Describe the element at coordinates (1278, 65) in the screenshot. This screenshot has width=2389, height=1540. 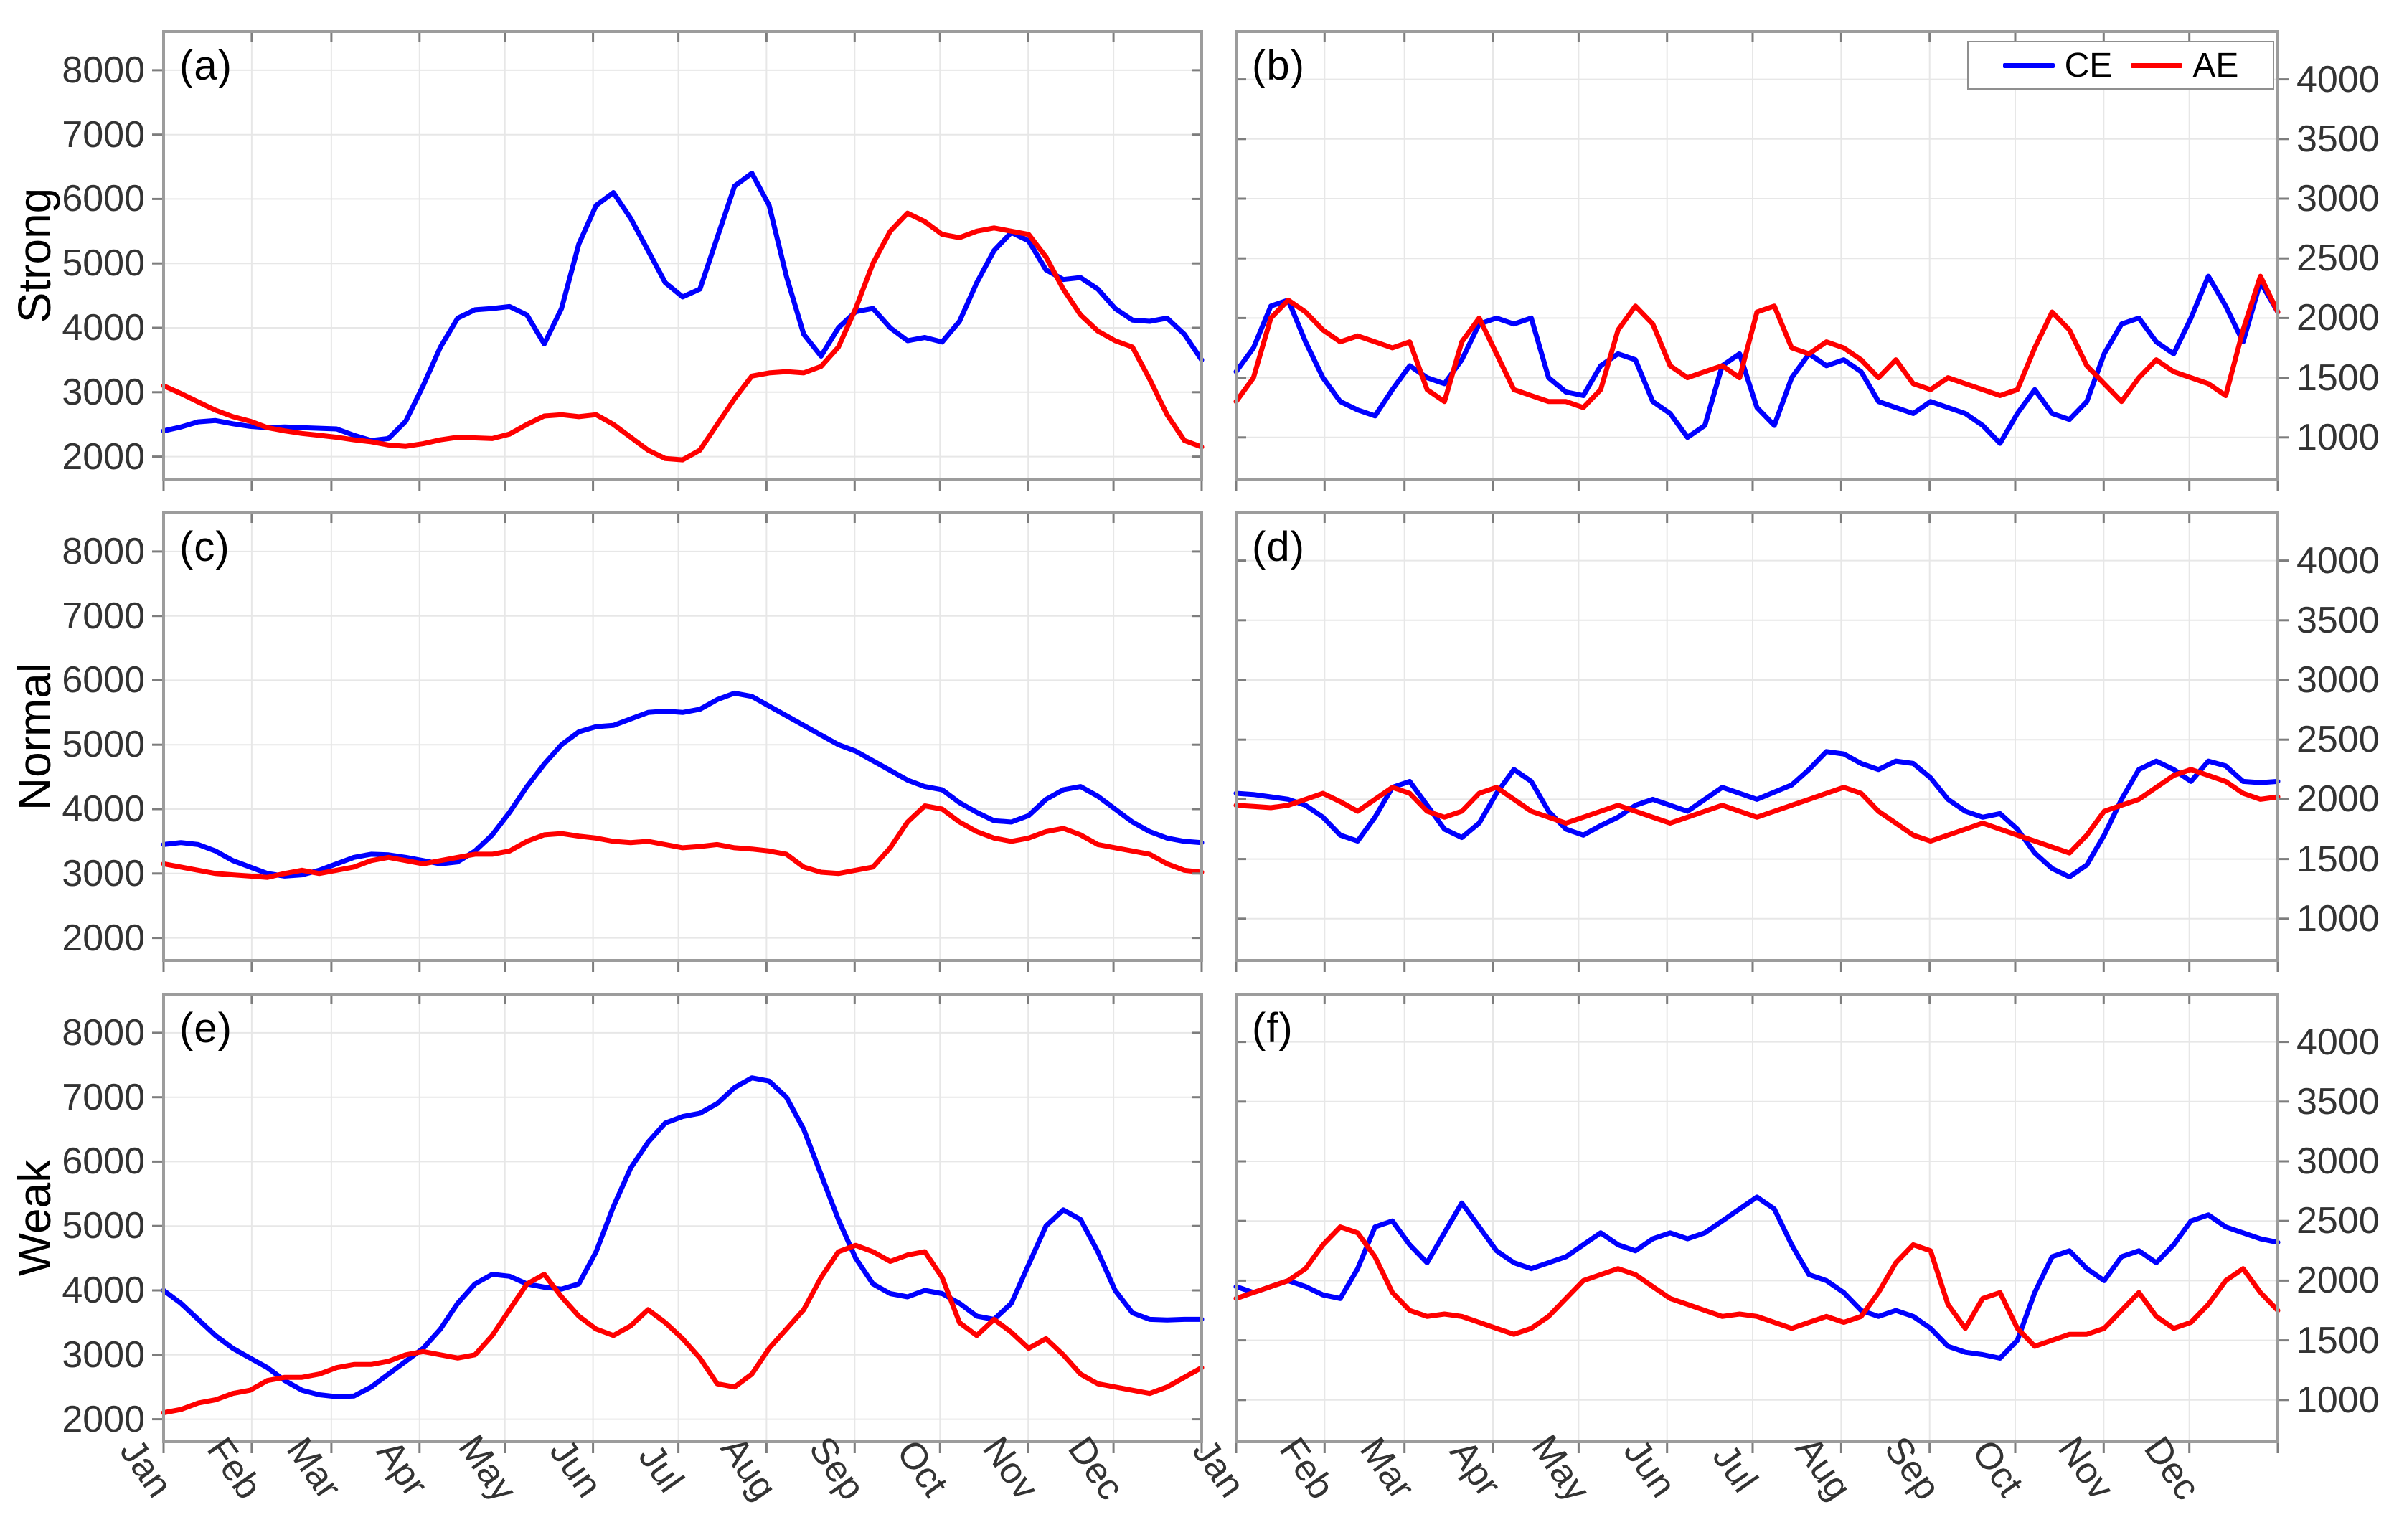
I see `panel-b-letter: (b)` at that location.